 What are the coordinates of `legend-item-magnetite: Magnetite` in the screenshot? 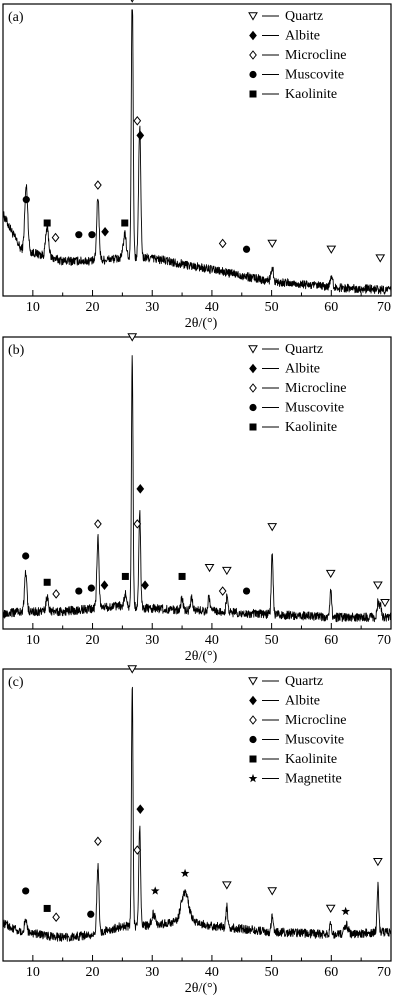 It's located at (295, 779).